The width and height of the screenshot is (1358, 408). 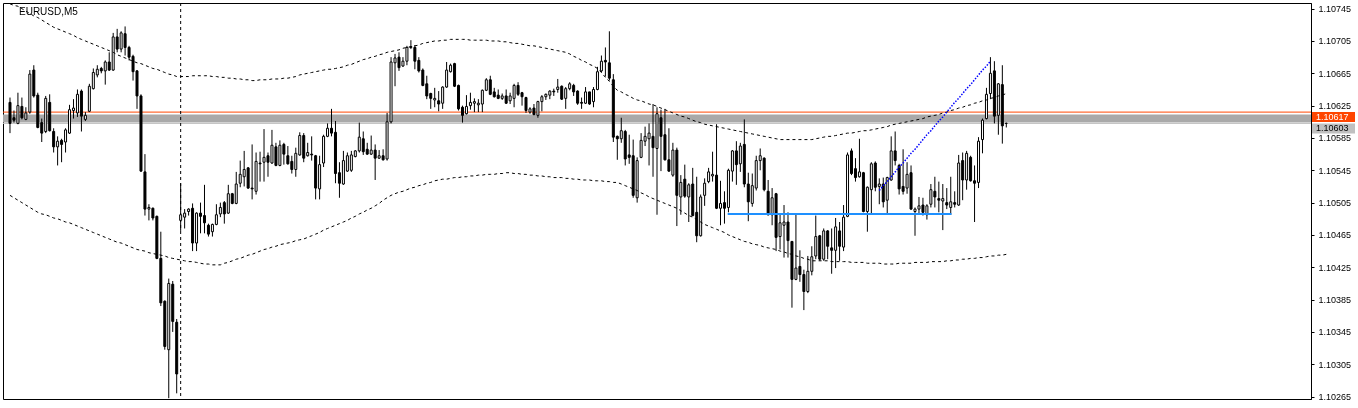 I want to click on y-tick-label: 1.10385, so click(x=1335, y=300).